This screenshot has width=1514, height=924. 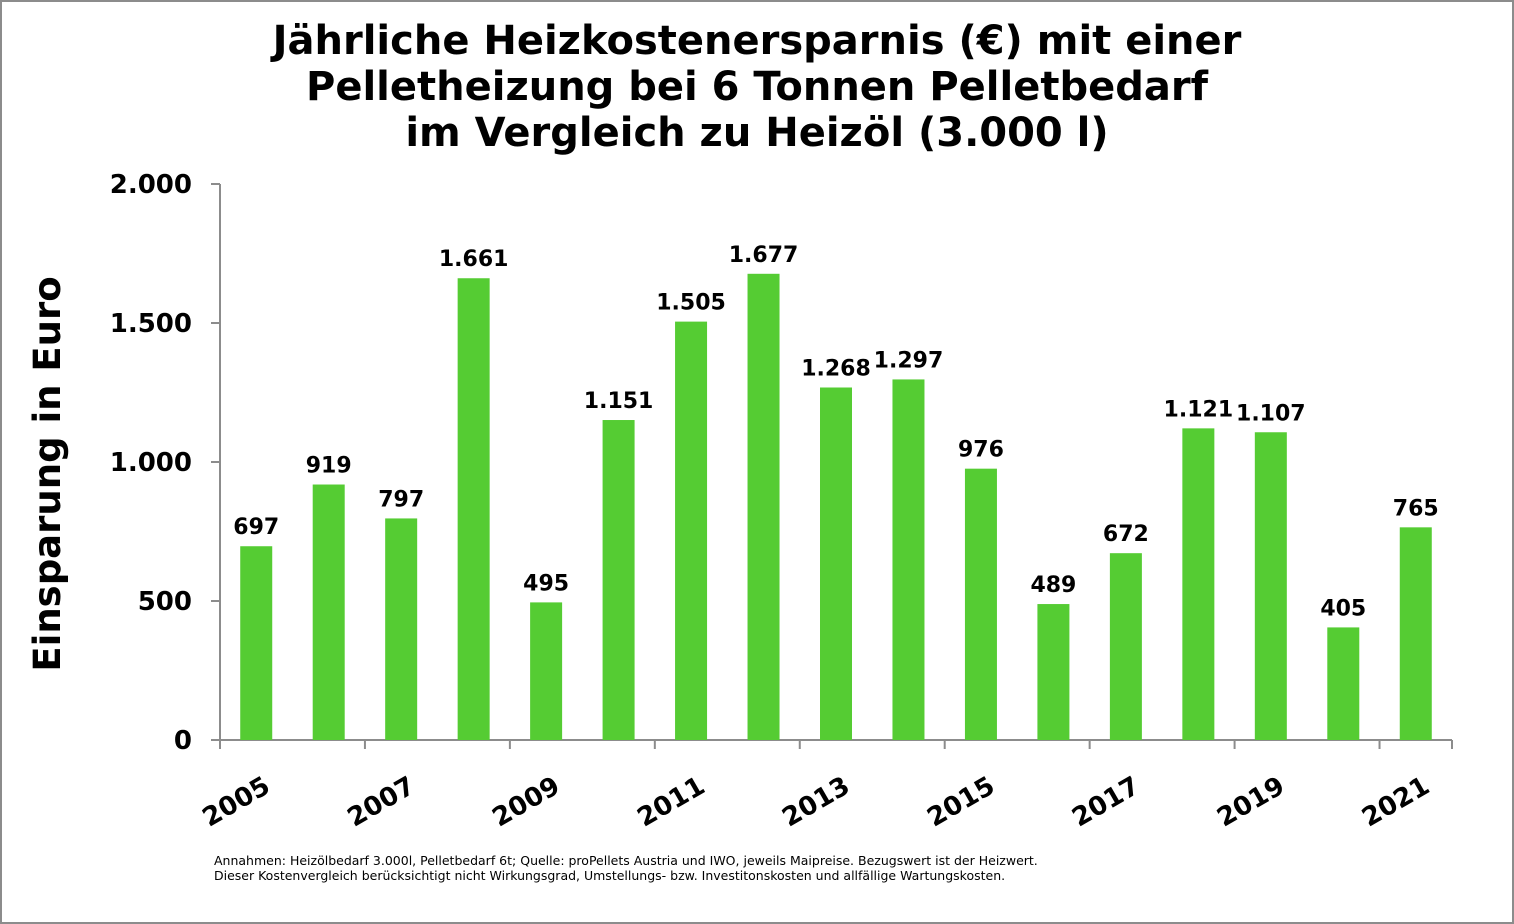 What do you see at coordinates (961, 802) in the screenshot?
I see `x-tick-label: 2015` at bounding box center [961, 802].